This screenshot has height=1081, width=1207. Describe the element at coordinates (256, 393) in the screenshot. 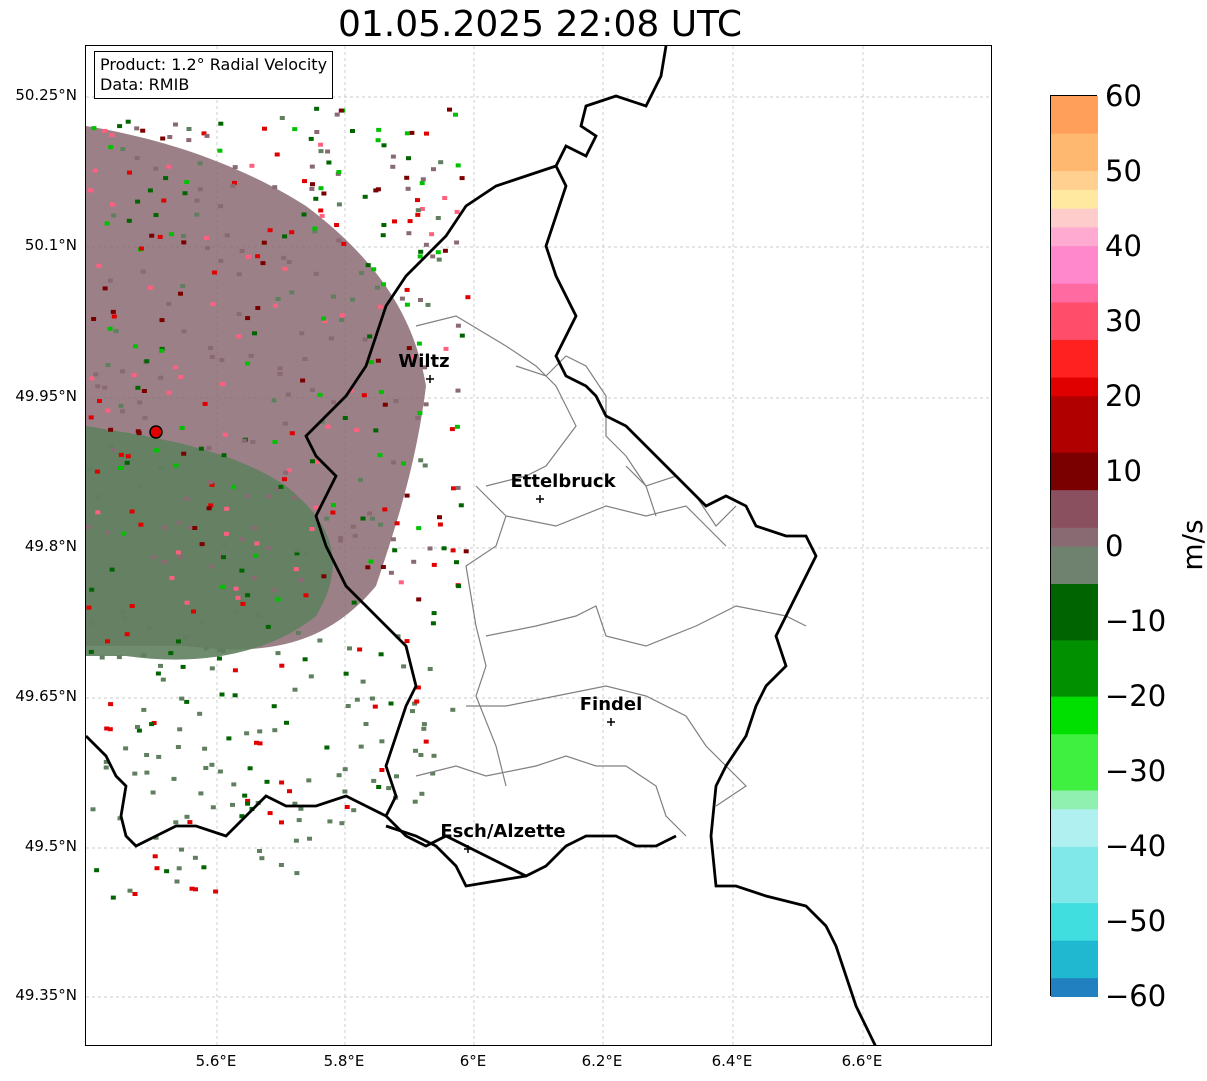

I see `radar-echo-area` at that location.